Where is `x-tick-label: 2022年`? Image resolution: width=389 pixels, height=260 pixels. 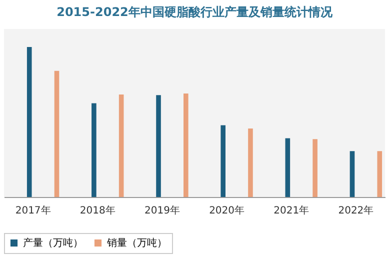 x-tick-label: 2022年 is located at coordinates (356, 210).